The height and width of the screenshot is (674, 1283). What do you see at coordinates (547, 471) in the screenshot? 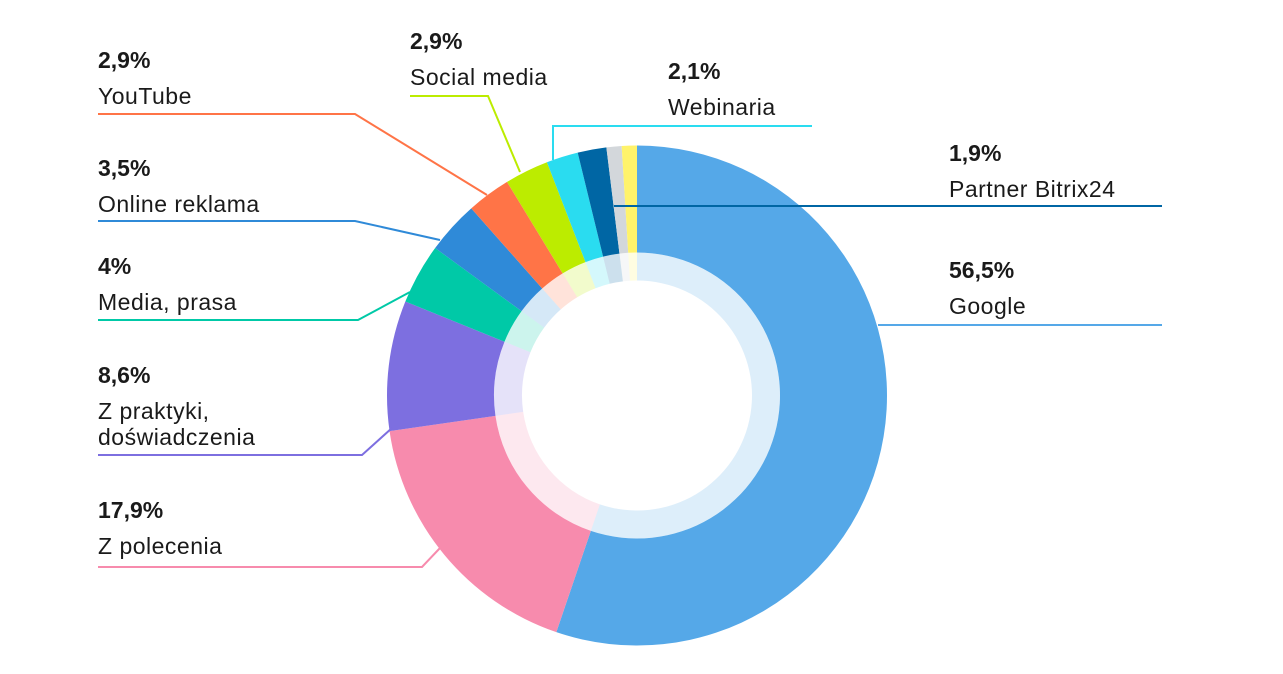
I see `inner-ring-z-polecenia` at bounding box center [547, 471].